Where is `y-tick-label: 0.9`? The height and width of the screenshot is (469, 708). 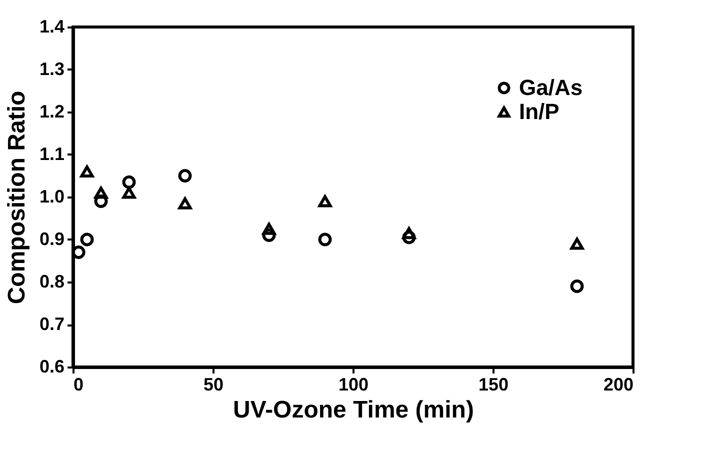 y-tick-label: 0.9 is located at coordinates (51, 239).